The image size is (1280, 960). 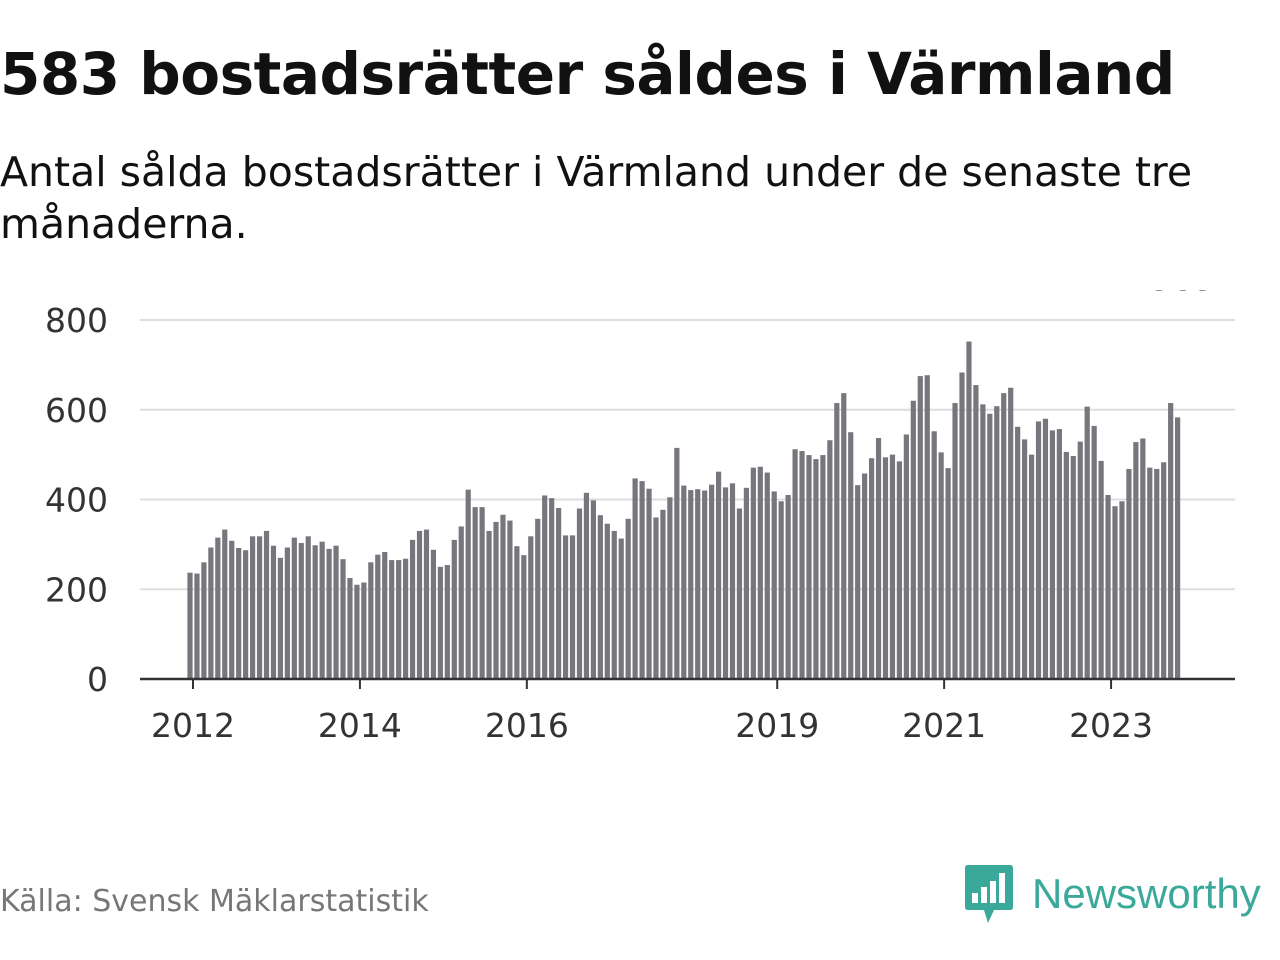 I want to click on y-tick-label: 400, so click(x=76, y=500).